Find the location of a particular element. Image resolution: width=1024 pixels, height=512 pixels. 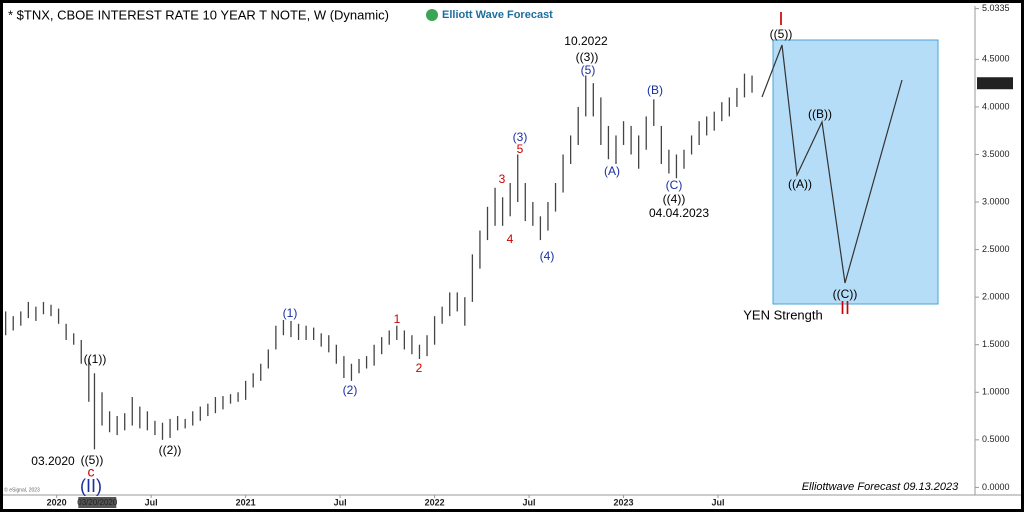

x-tick-label: 2023 is located at coordinates (624, 502).